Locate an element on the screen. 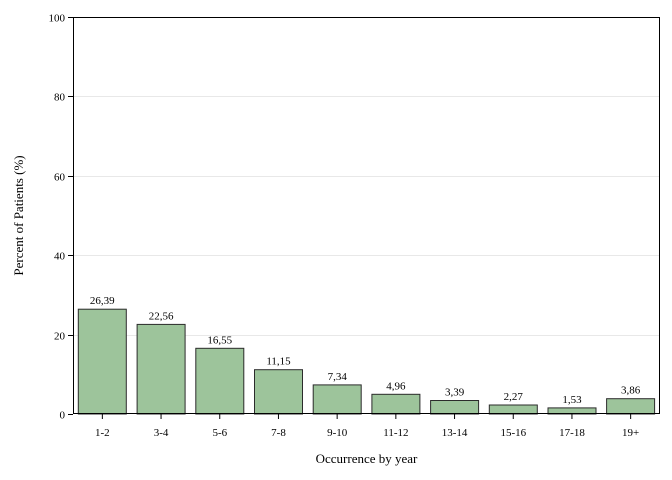 The width and height of the screenshot is (672, 480). data-label: 16,55 is located at coordinates (219, 340).